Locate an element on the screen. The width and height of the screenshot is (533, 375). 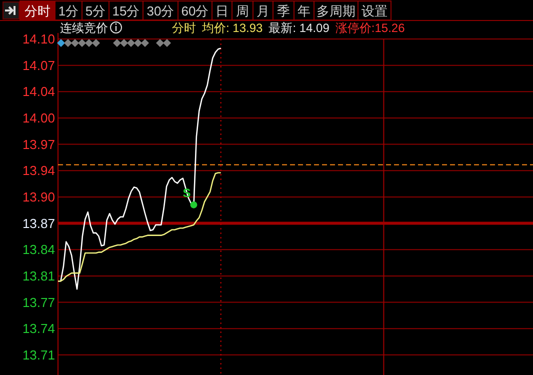
y-tick-label: 14.10 is located at coordinates (38, 39).